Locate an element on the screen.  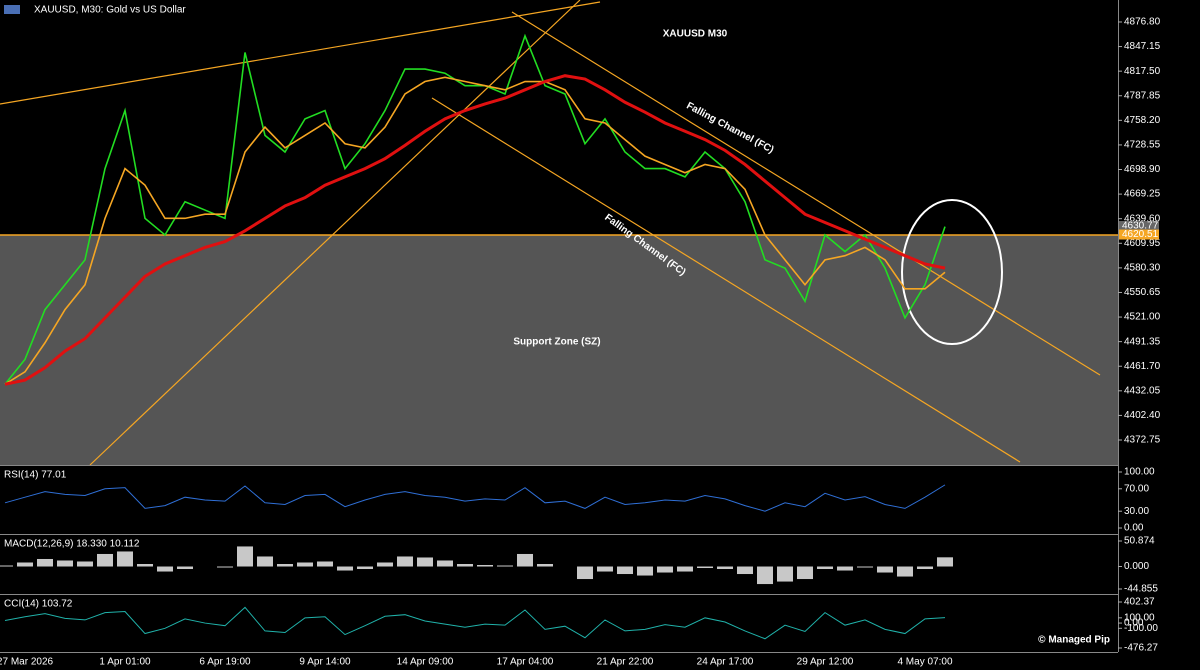
y-tick-label: 4847.15 is located at coordinates (1142, 46).